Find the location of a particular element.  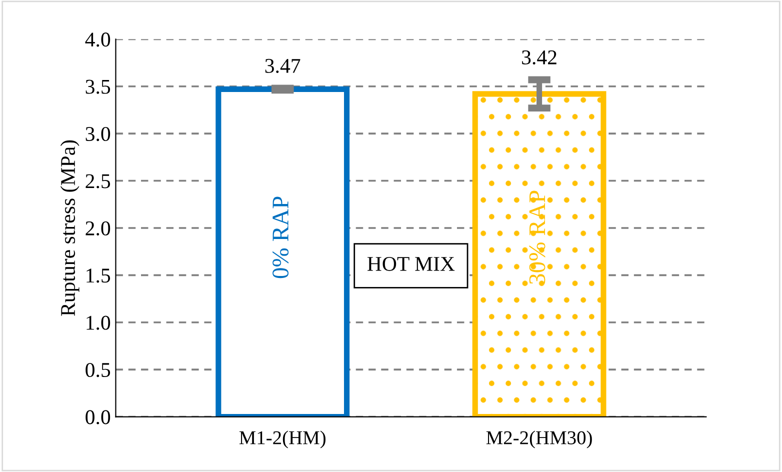

y-tick-label: 3.5 is located at coordinates (98, 87).